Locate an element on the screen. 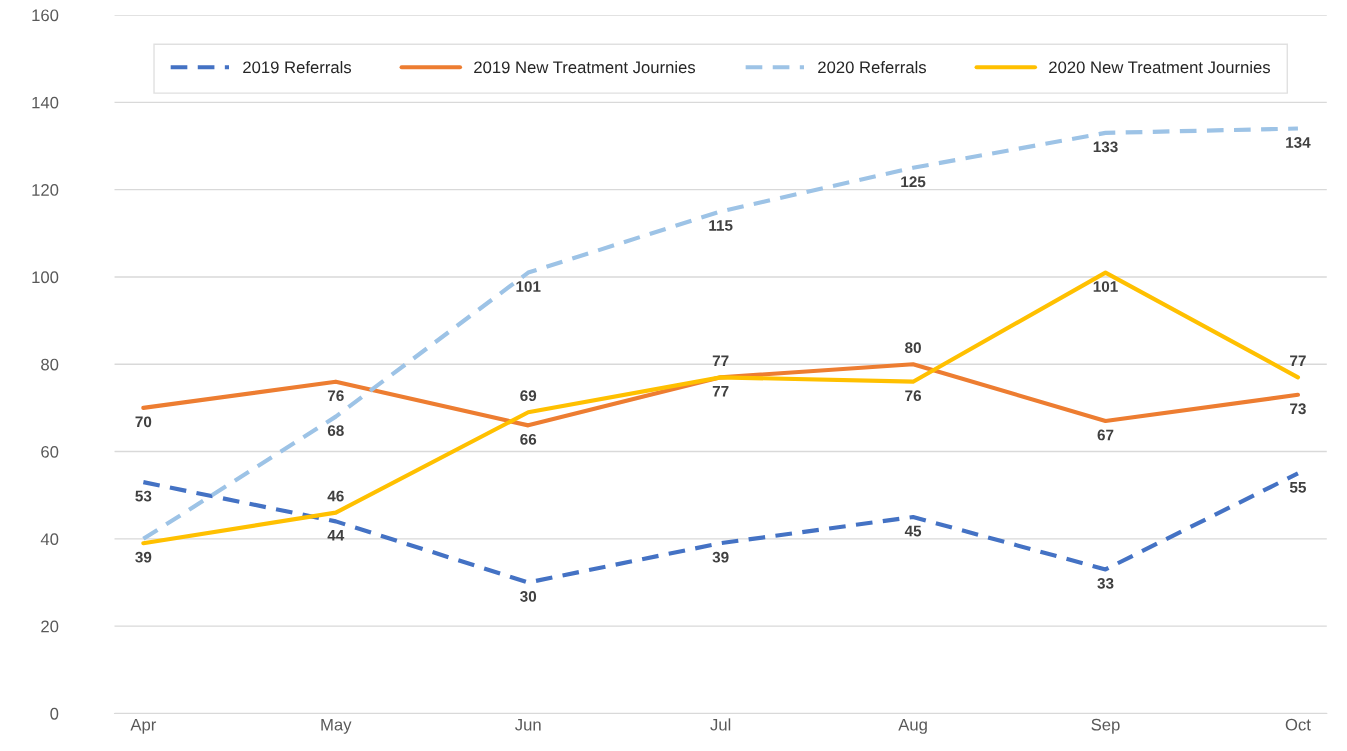  data-label: 44 is located at coordinates (336, 535).